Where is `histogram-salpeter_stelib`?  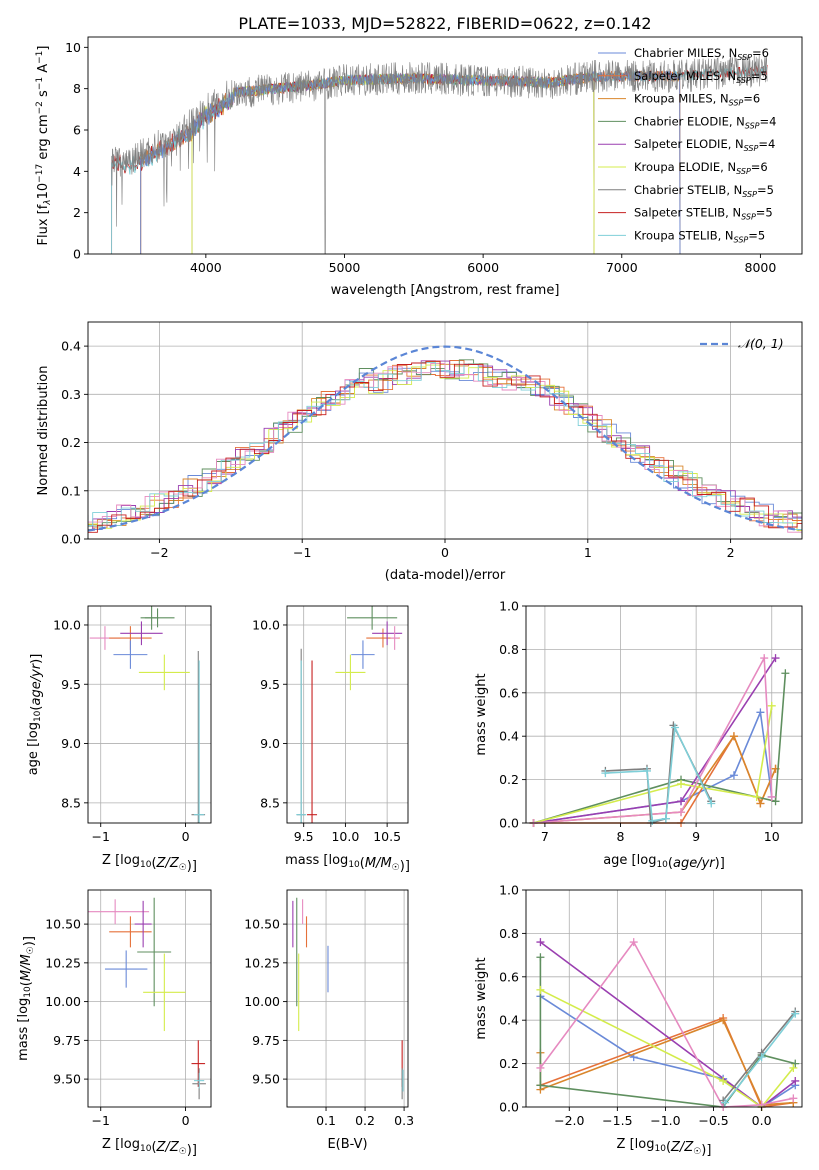 histogram-salpeter_stelib is located at coordinates (445, 446).